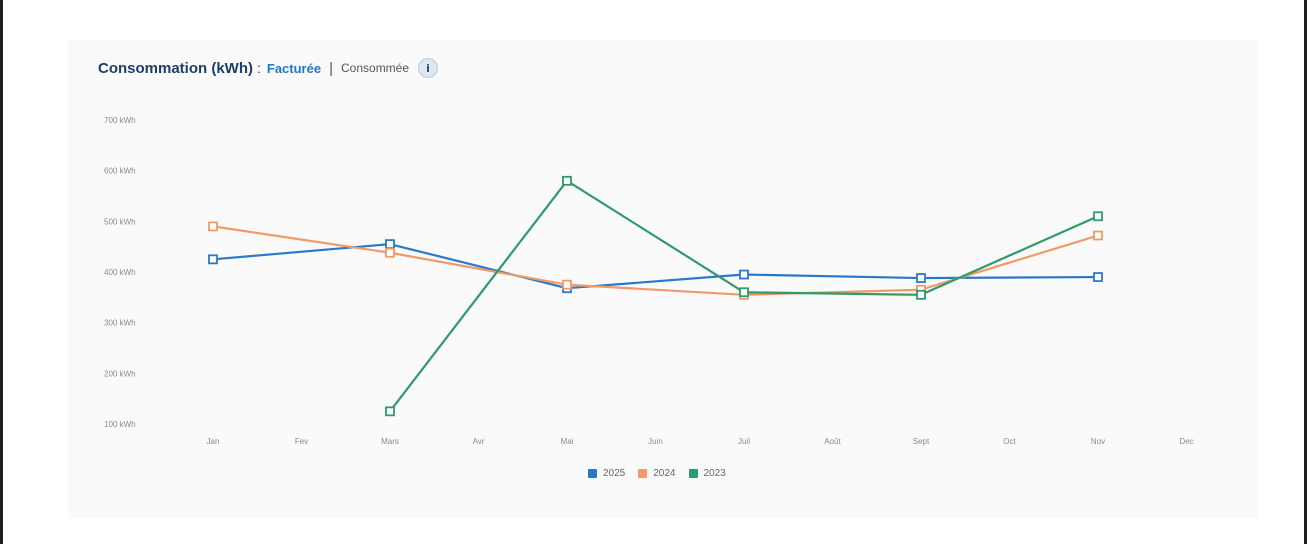  Describe the element at coordinates (744, 441) in the screenshot. I see `x-tick-label: Juil` at that location.